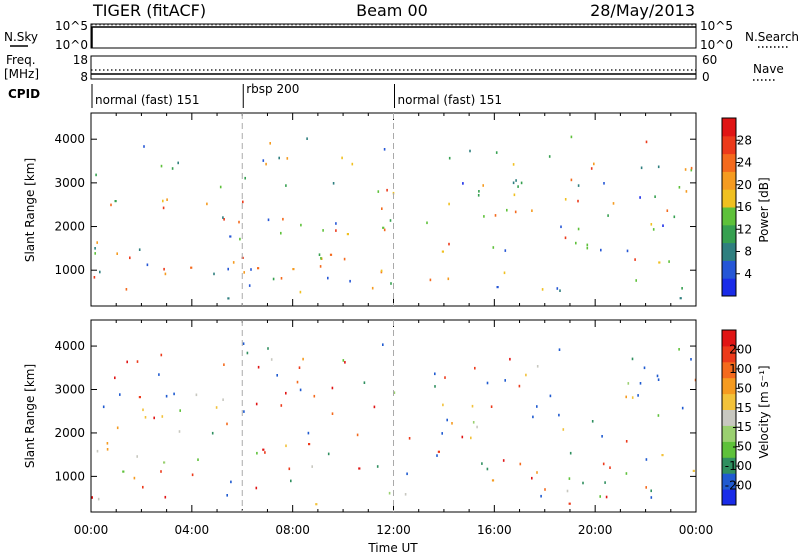  I want to click on x-tick-label: 04:00, so click(192, 530).